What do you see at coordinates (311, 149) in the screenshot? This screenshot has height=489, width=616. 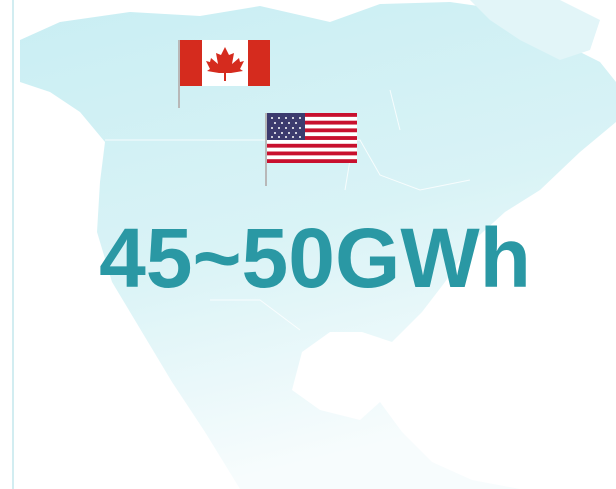 I see `usa-flag` at bounding box center [311, 149].